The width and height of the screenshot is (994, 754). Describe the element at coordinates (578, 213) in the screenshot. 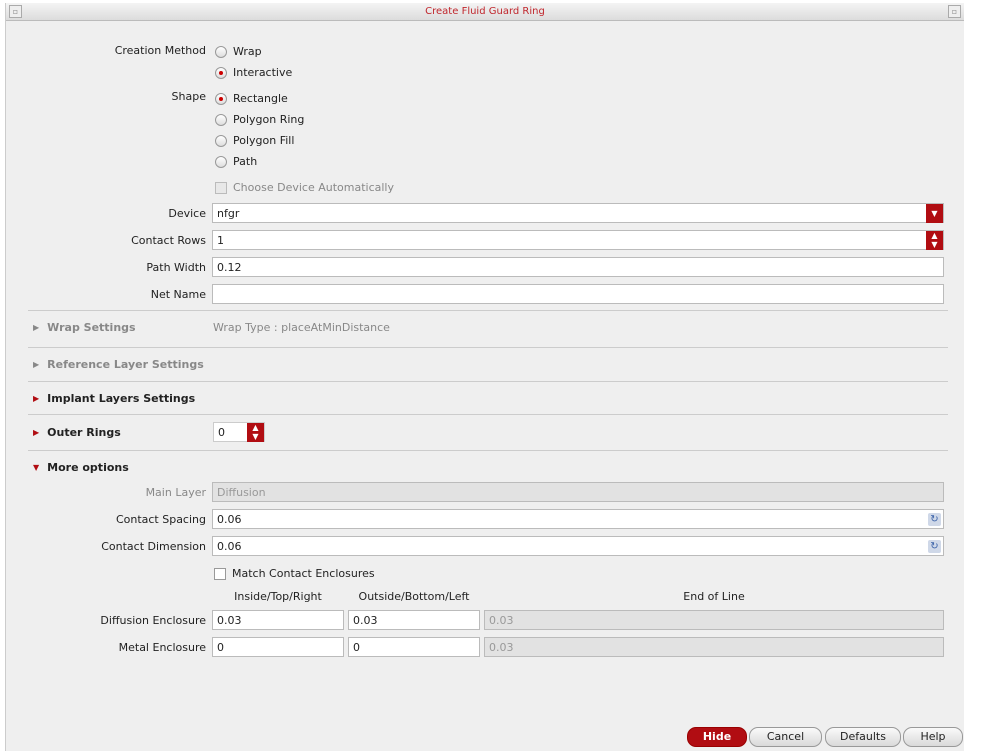

I see `device-select: nfgr ▼` at that location.